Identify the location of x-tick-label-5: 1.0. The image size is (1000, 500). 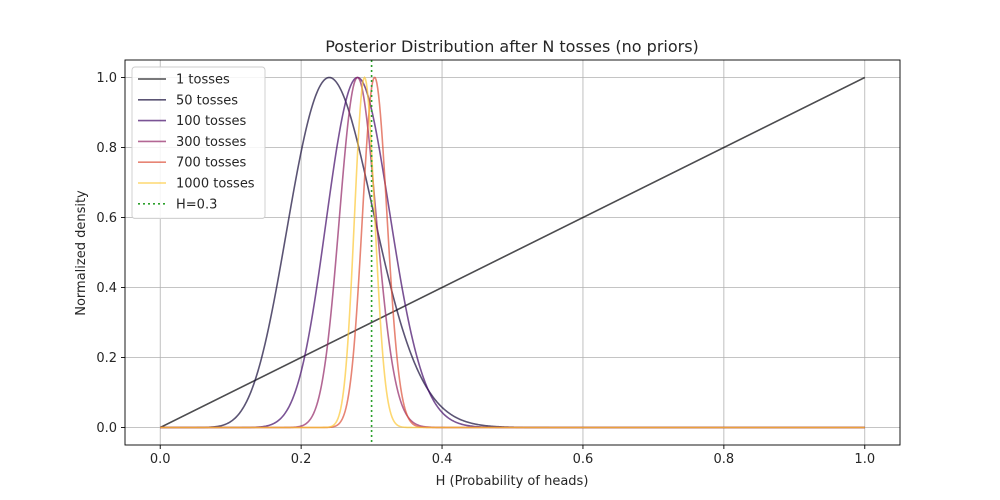
(864, 459).